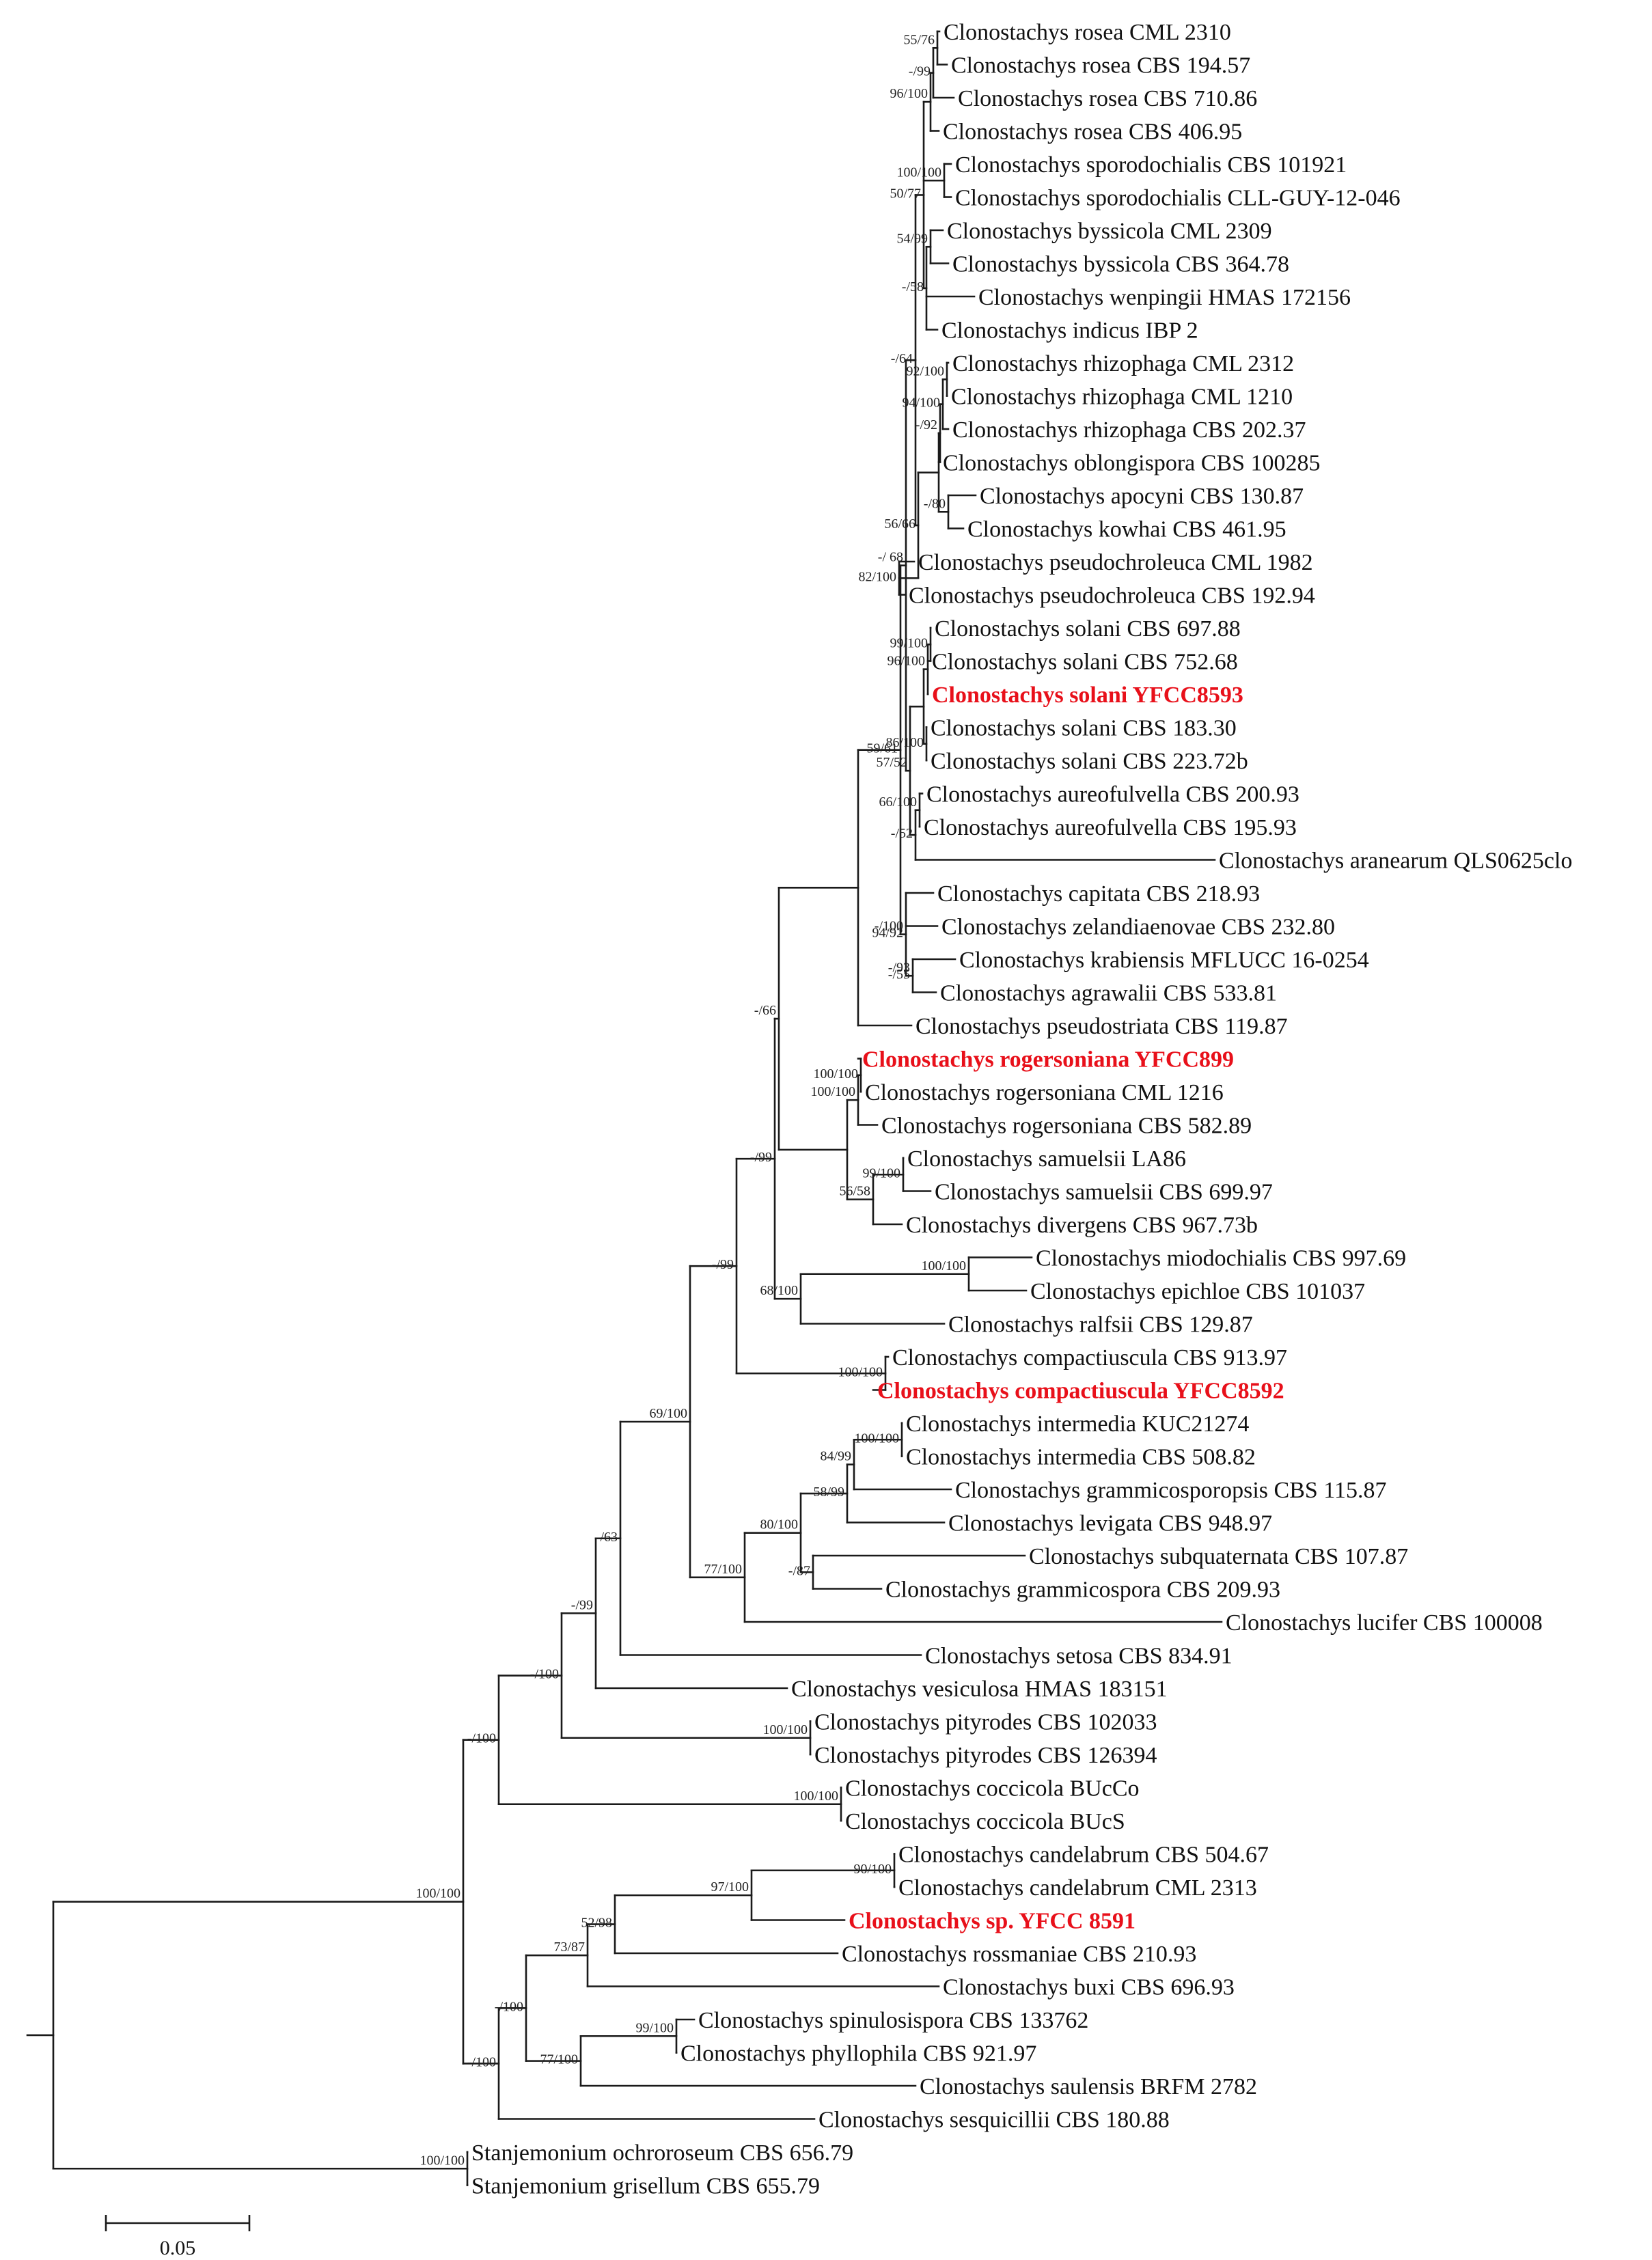  I want to click on support-value: -/87, so click(799, 1570).